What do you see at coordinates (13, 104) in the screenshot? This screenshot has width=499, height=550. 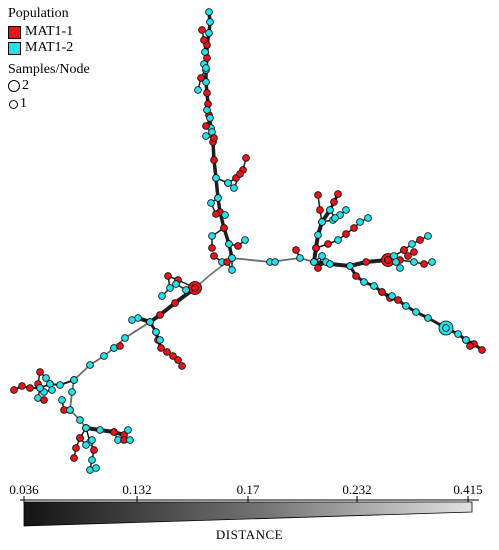 I see `node-size-1-icon` at bounding box center [13, 104].